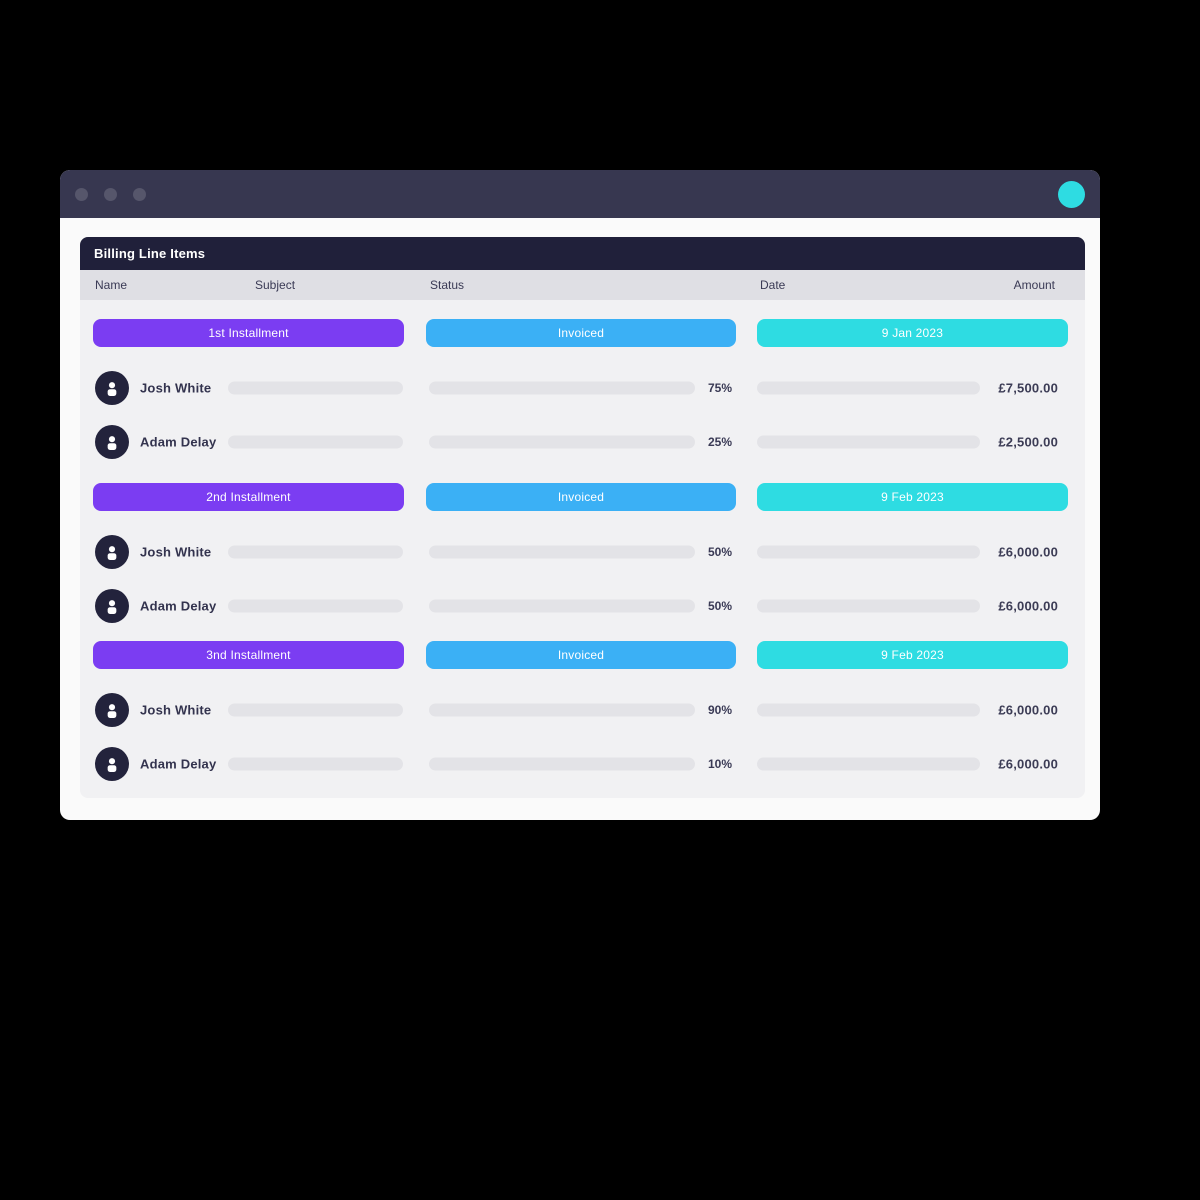 This screenshot has height=1200, width=1200. Describe the element at coordinates (719, 442) in the screenshot. I see `progress-percent-label: 25%` at that location.